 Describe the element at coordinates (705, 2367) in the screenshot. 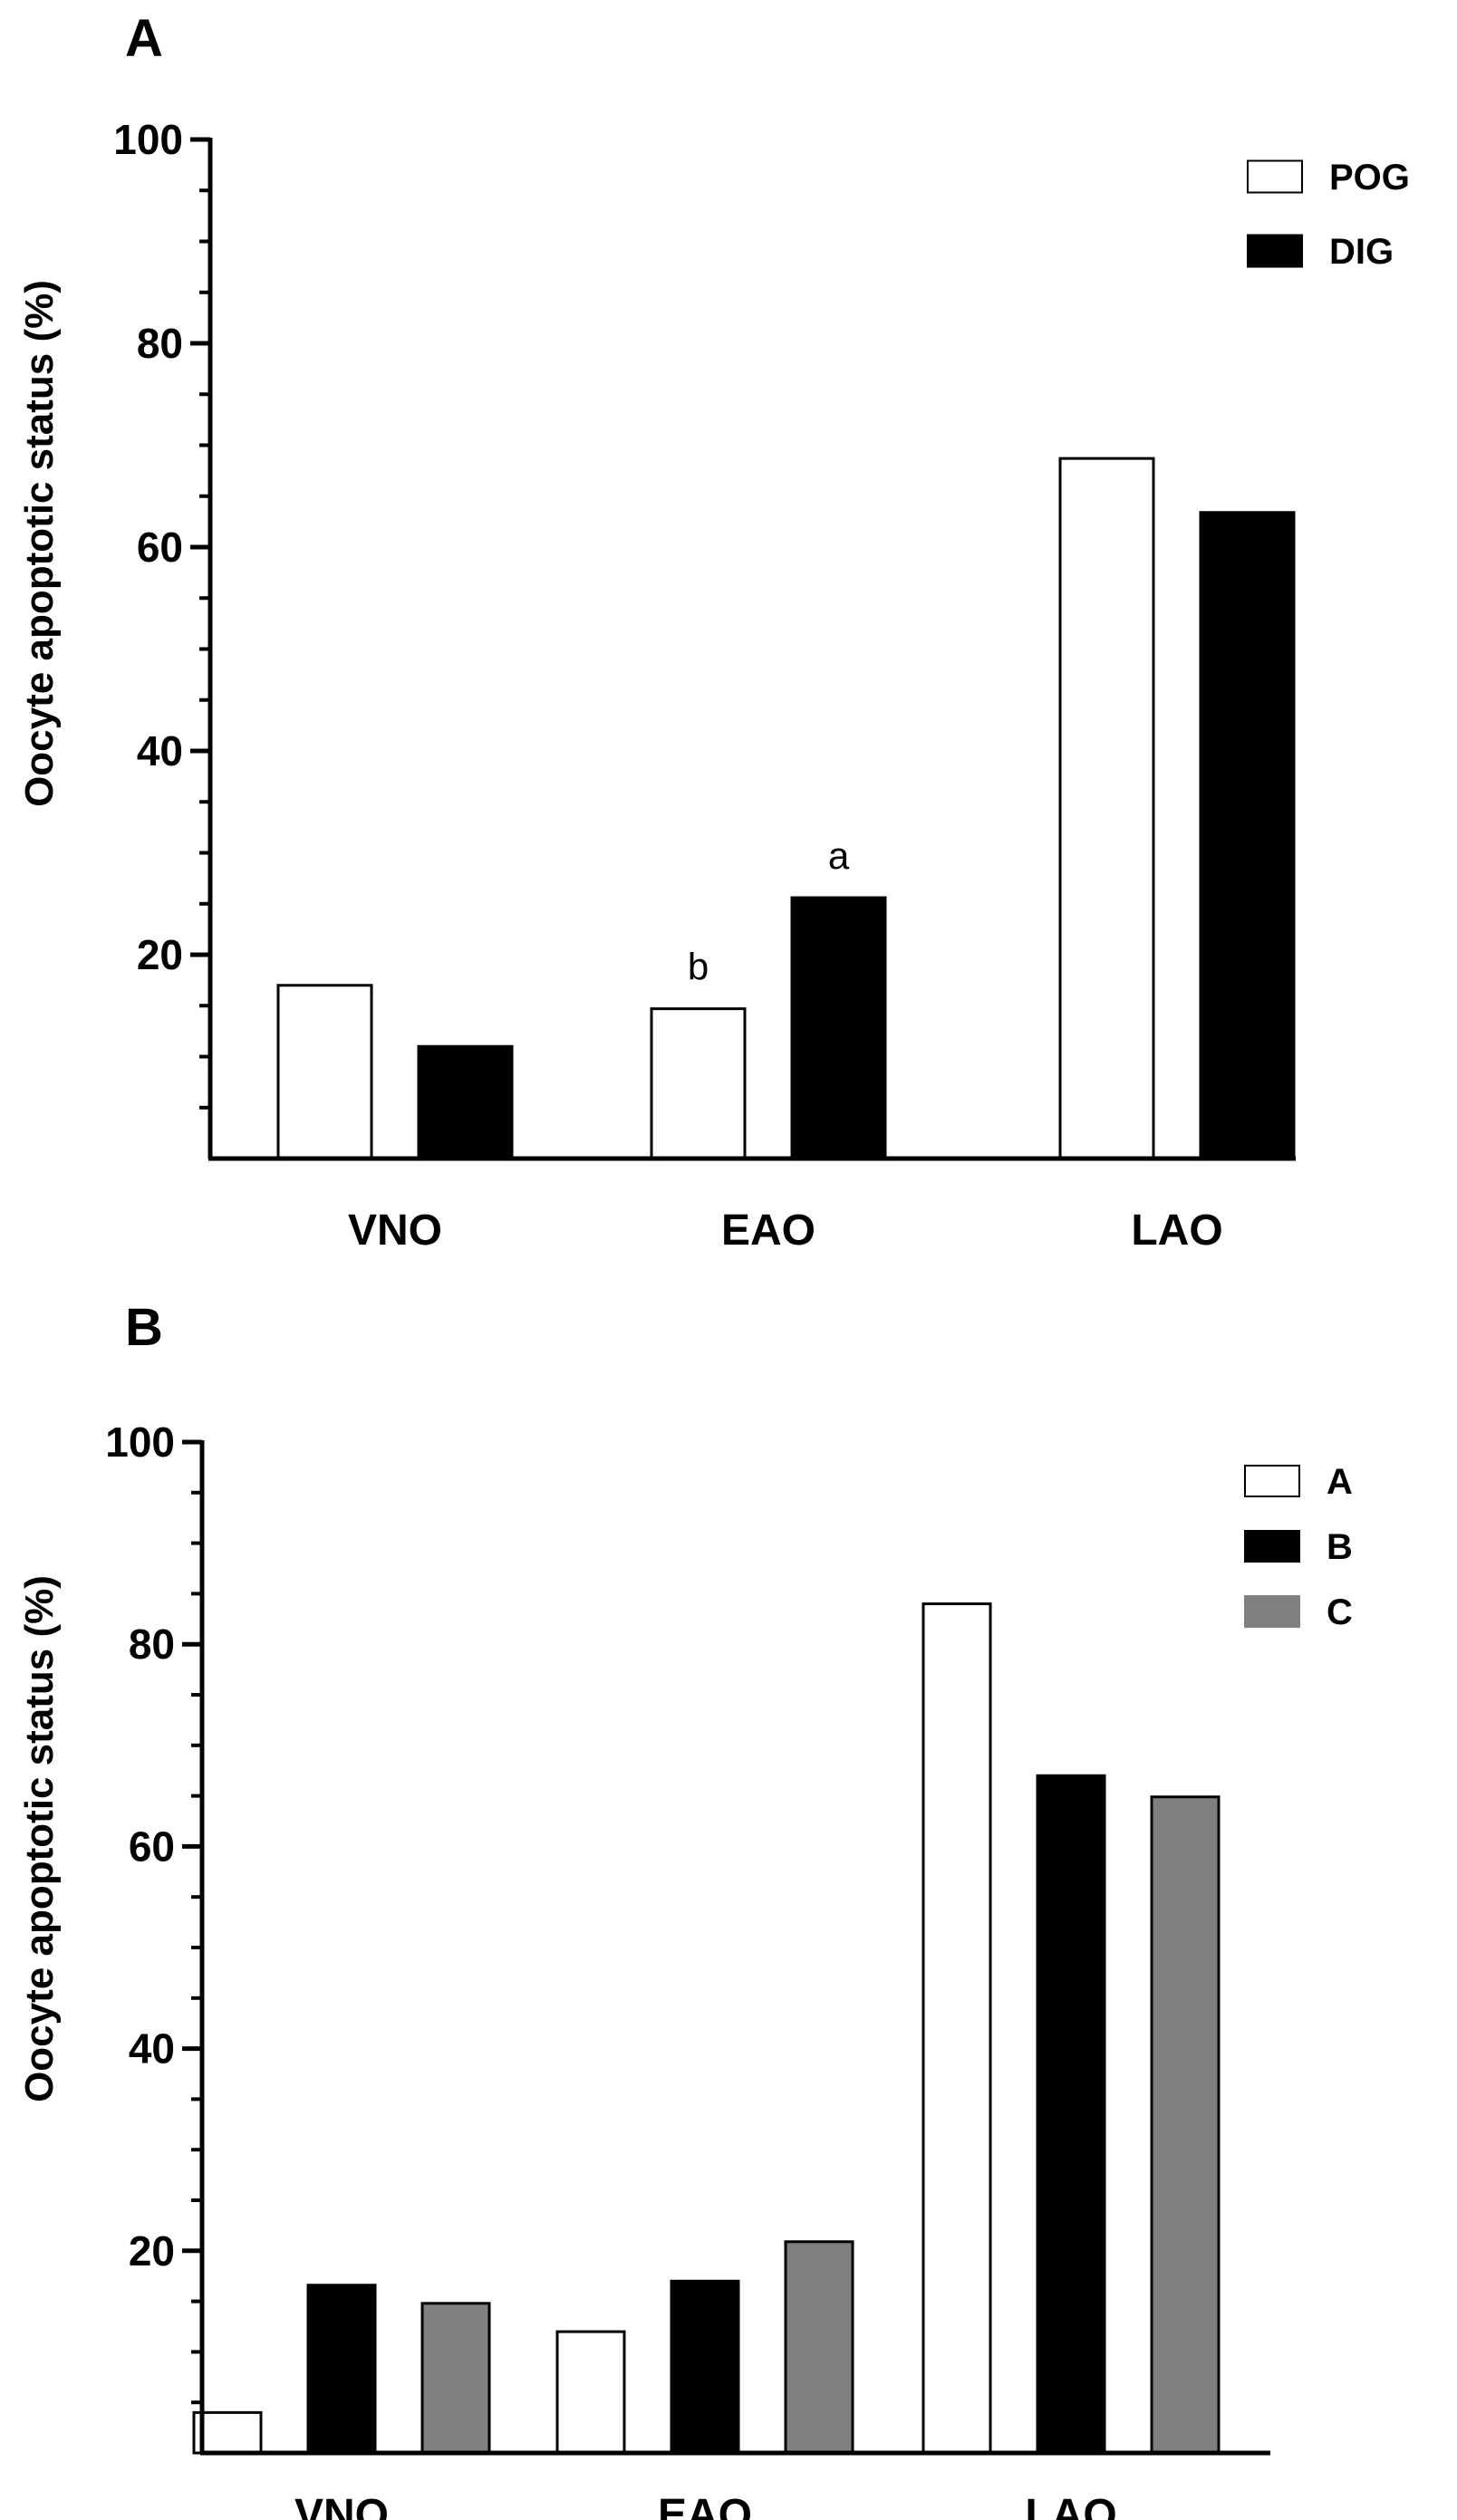

I see `bar-b-eao-b` at that location.